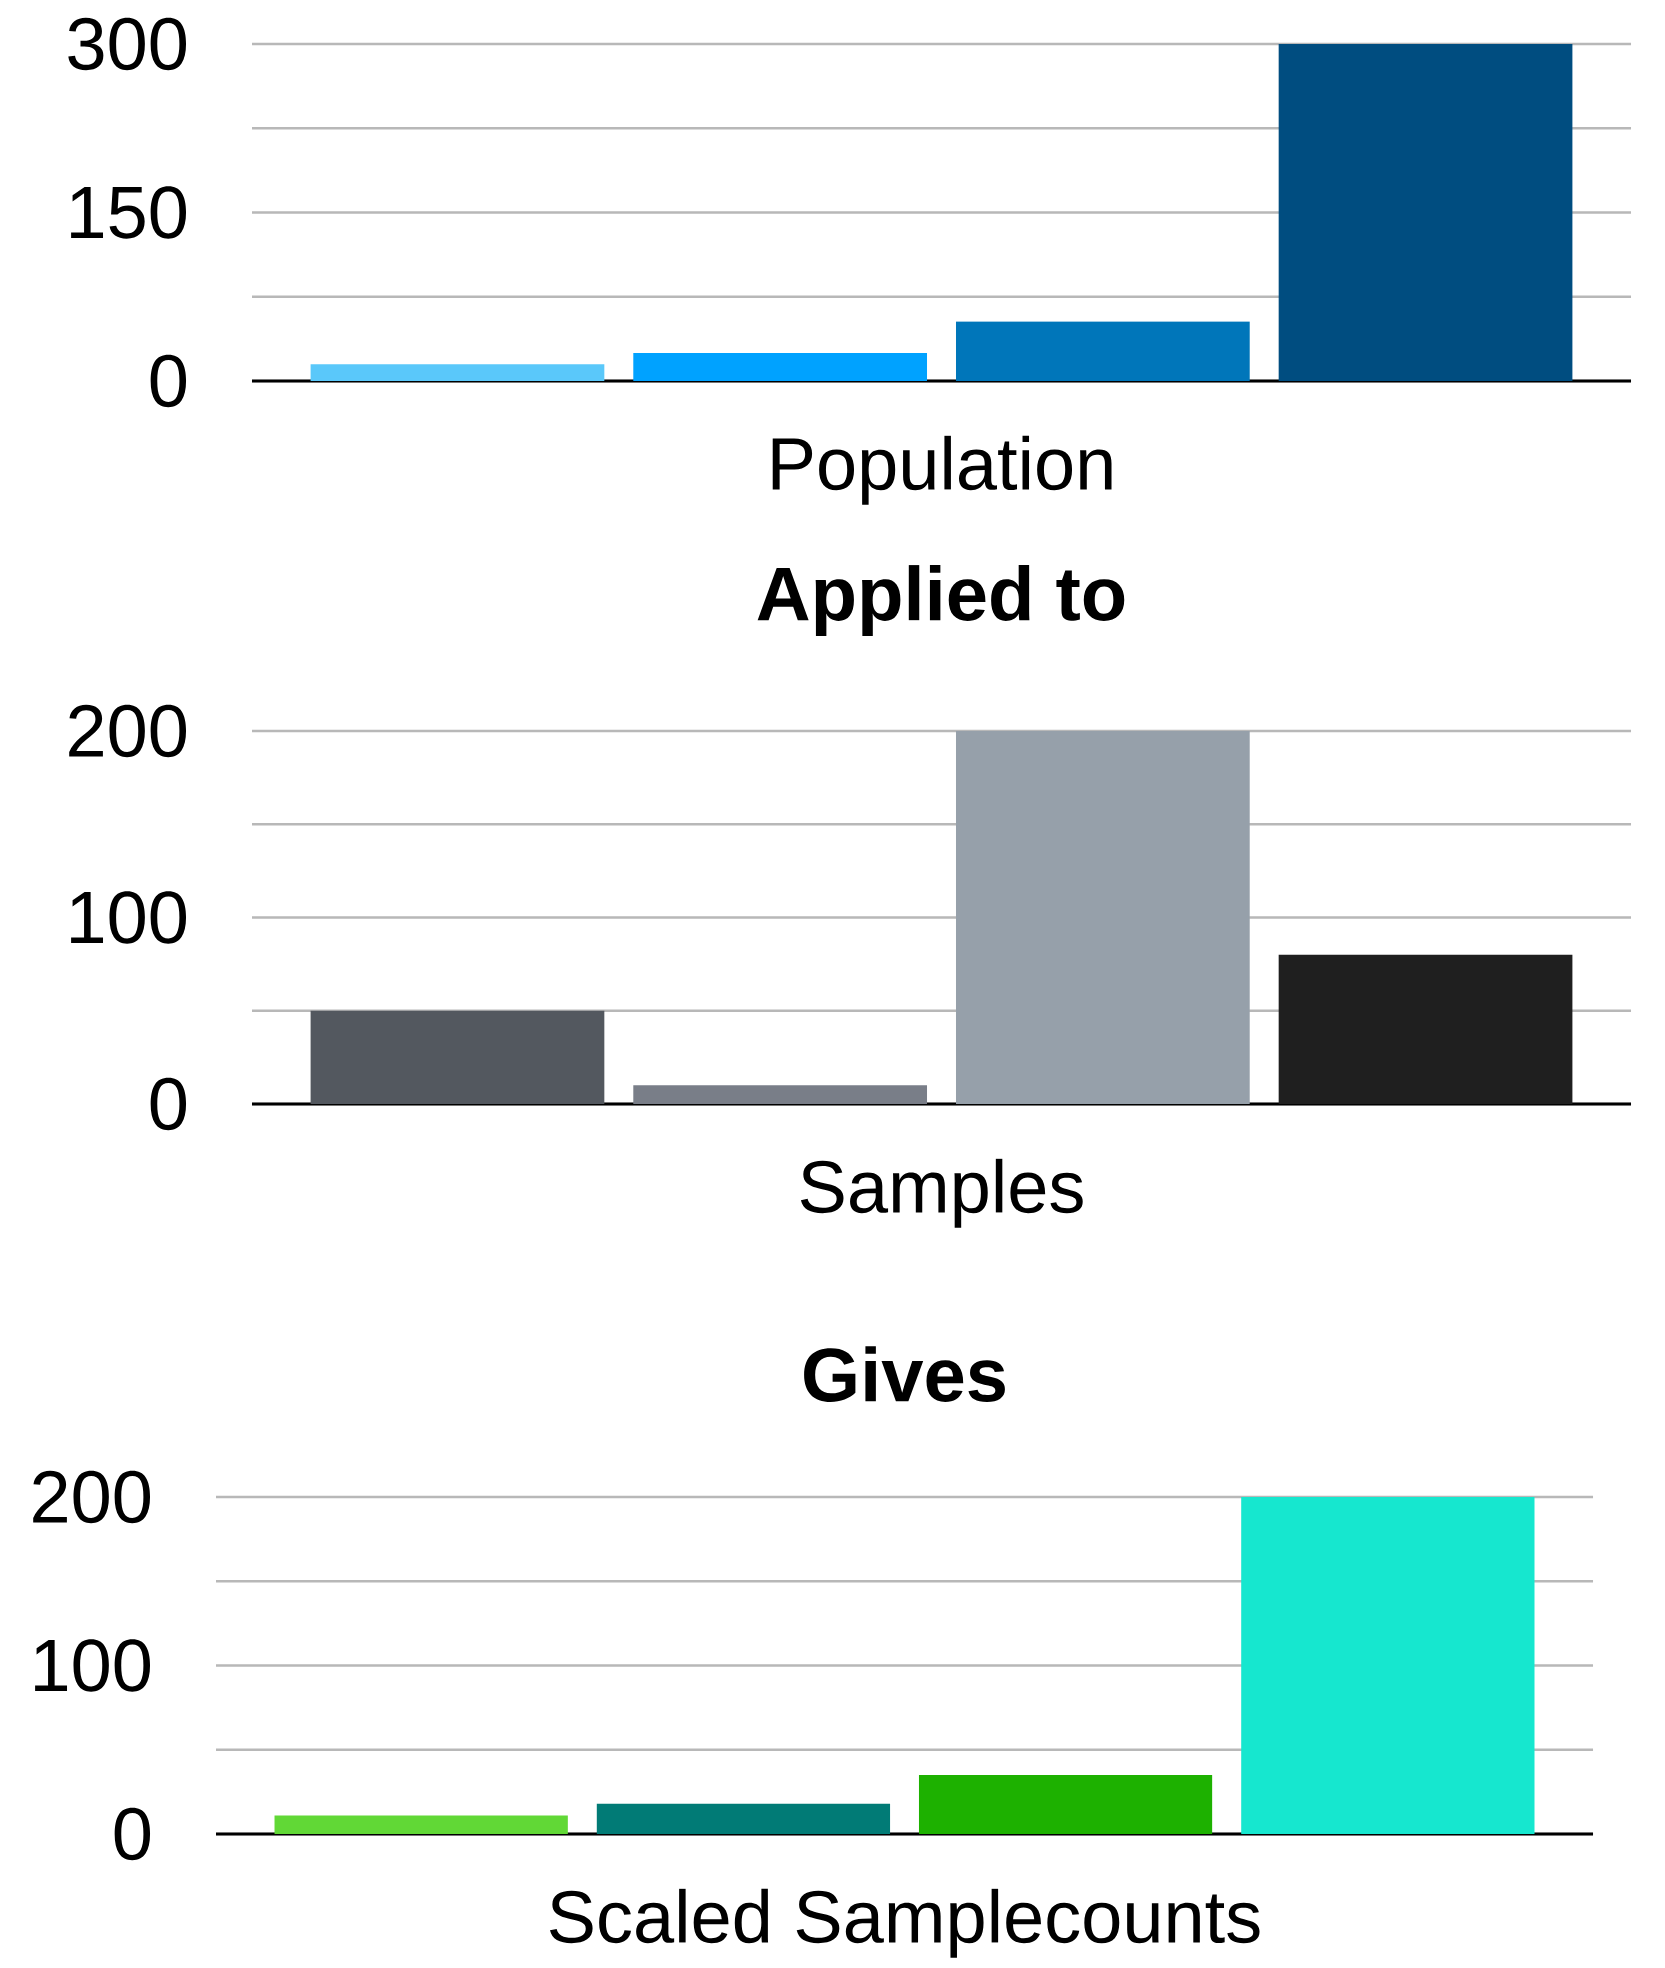 The height and width of the screenshot is (1968, 1665). Describe the element at coordinates (941, 600) in the screenshot. I see `chart-title: Applied to` at that location.